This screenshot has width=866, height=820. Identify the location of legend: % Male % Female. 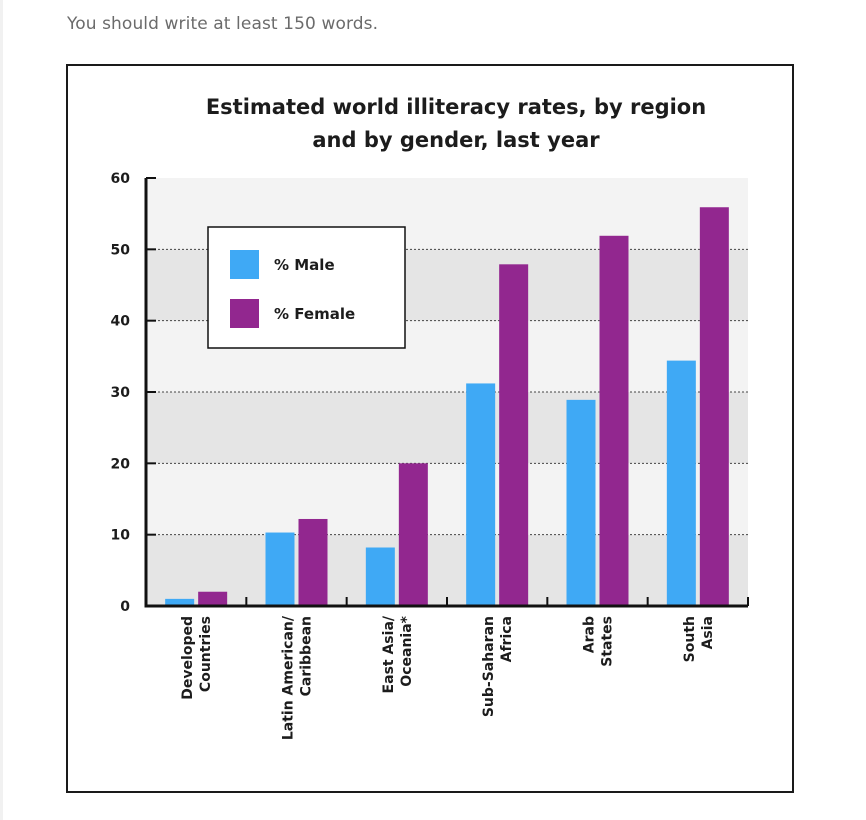
(306, 287).